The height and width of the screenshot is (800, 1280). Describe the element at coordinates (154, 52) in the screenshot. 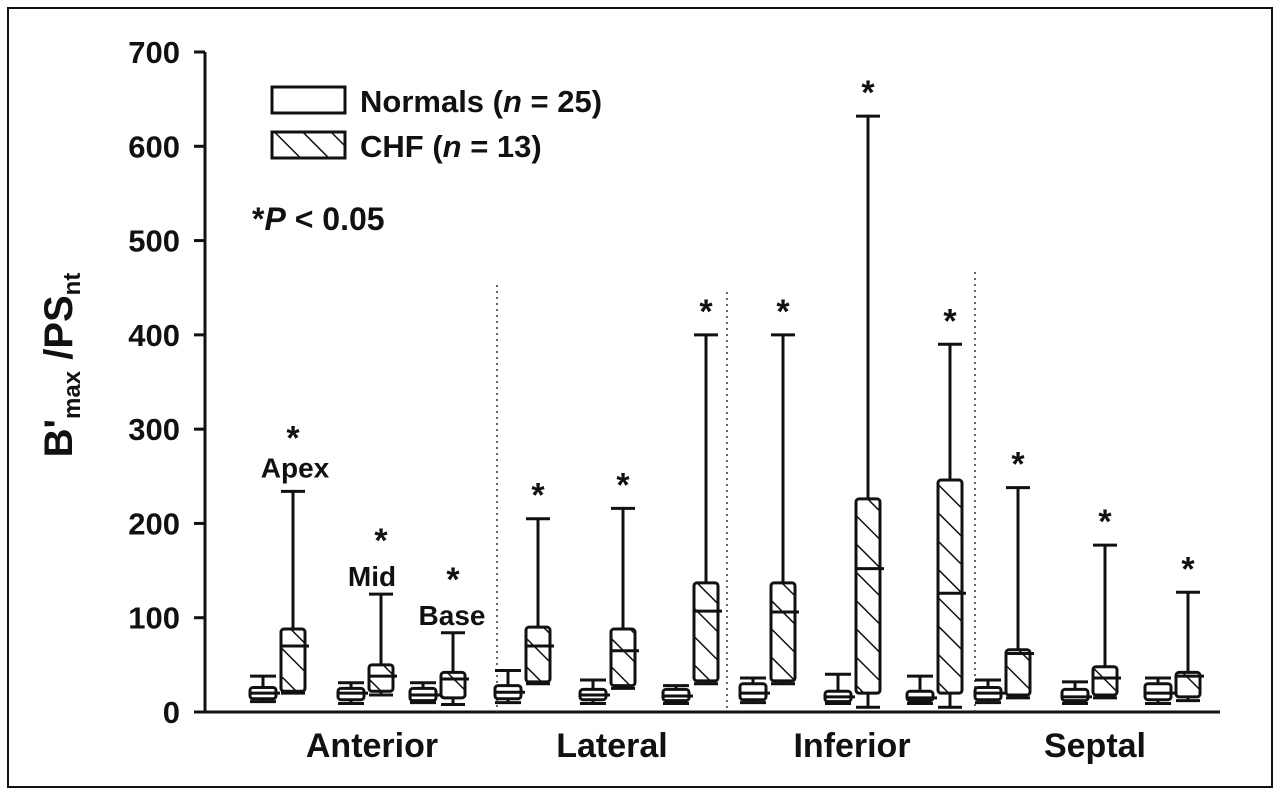

I see `y-tick-label: 700` at that location.